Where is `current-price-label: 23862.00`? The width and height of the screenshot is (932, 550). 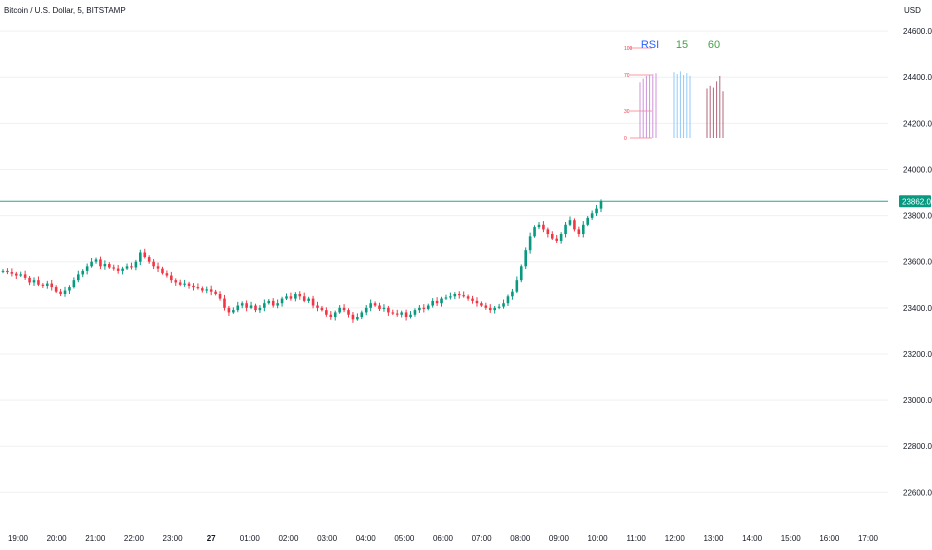
current-price-label: 23862.00 is located at coordinates (917, 201).